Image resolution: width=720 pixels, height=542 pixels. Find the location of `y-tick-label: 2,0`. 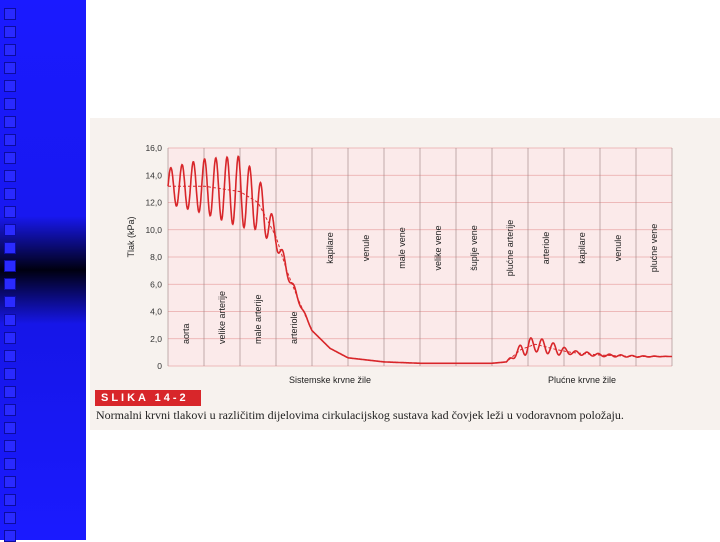

y-tick-label: 2,0 is located at coordinates (156, 339).